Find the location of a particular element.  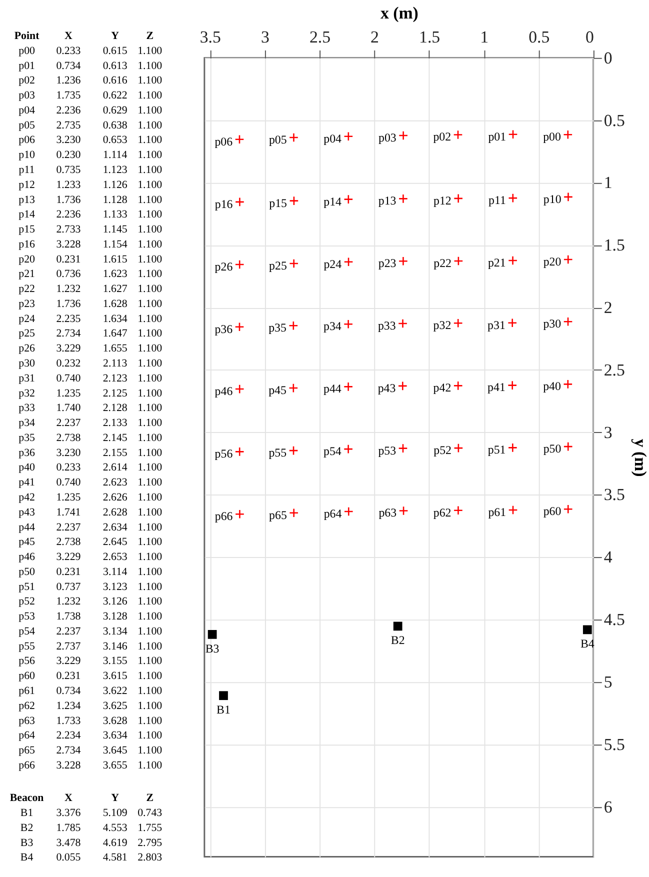

data-label: p43 is located at coordinates (387, 387).